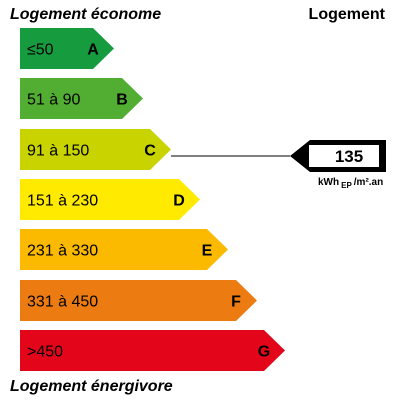 This screenshot has width=400, height=400. I want to click on indicator-unit: kWh EP/m².an, so click(350, 183).